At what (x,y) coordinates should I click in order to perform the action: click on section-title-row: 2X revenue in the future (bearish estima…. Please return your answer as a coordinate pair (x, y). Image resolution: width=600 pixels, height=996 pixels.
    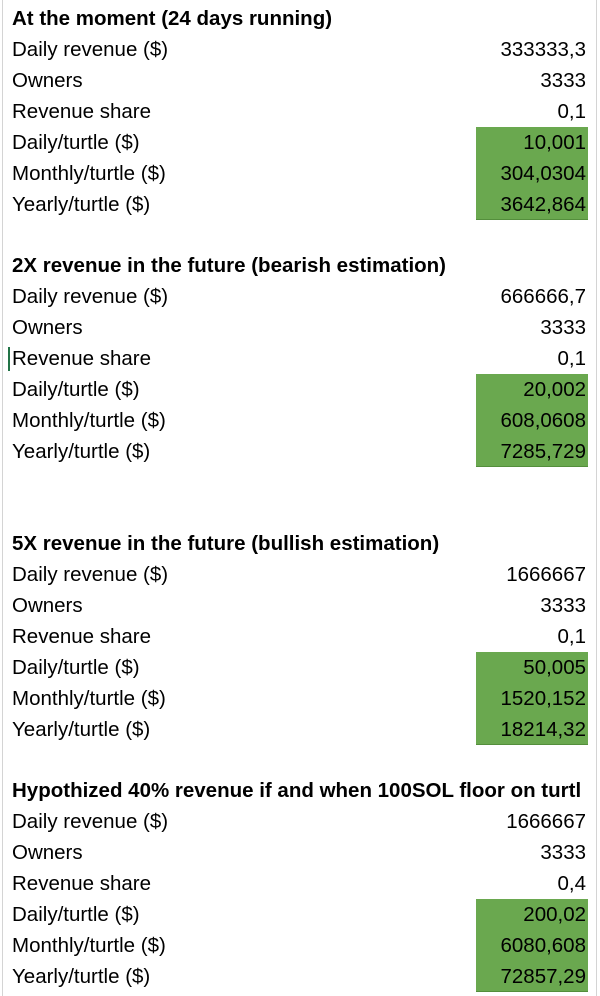
    Looking at the image, I should click on (300, 265).